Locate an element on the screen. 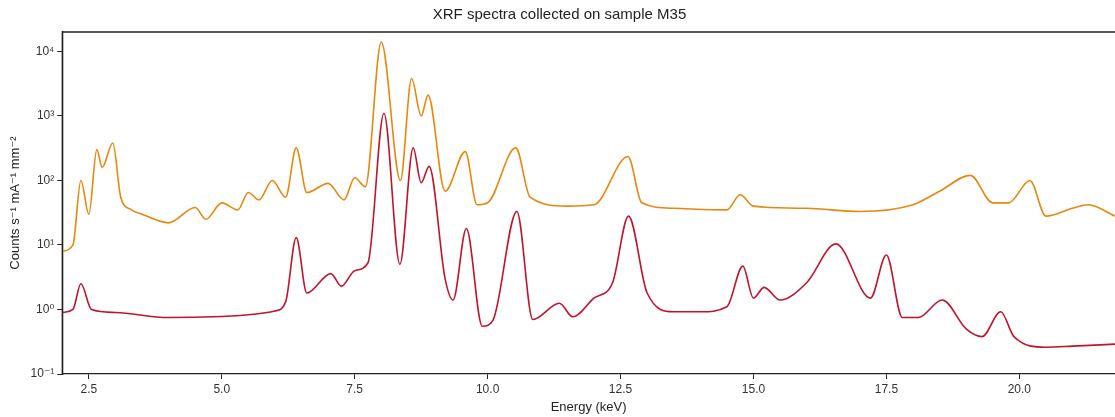  x-tick-label: 2.5 is located at coordinates (89, 388).